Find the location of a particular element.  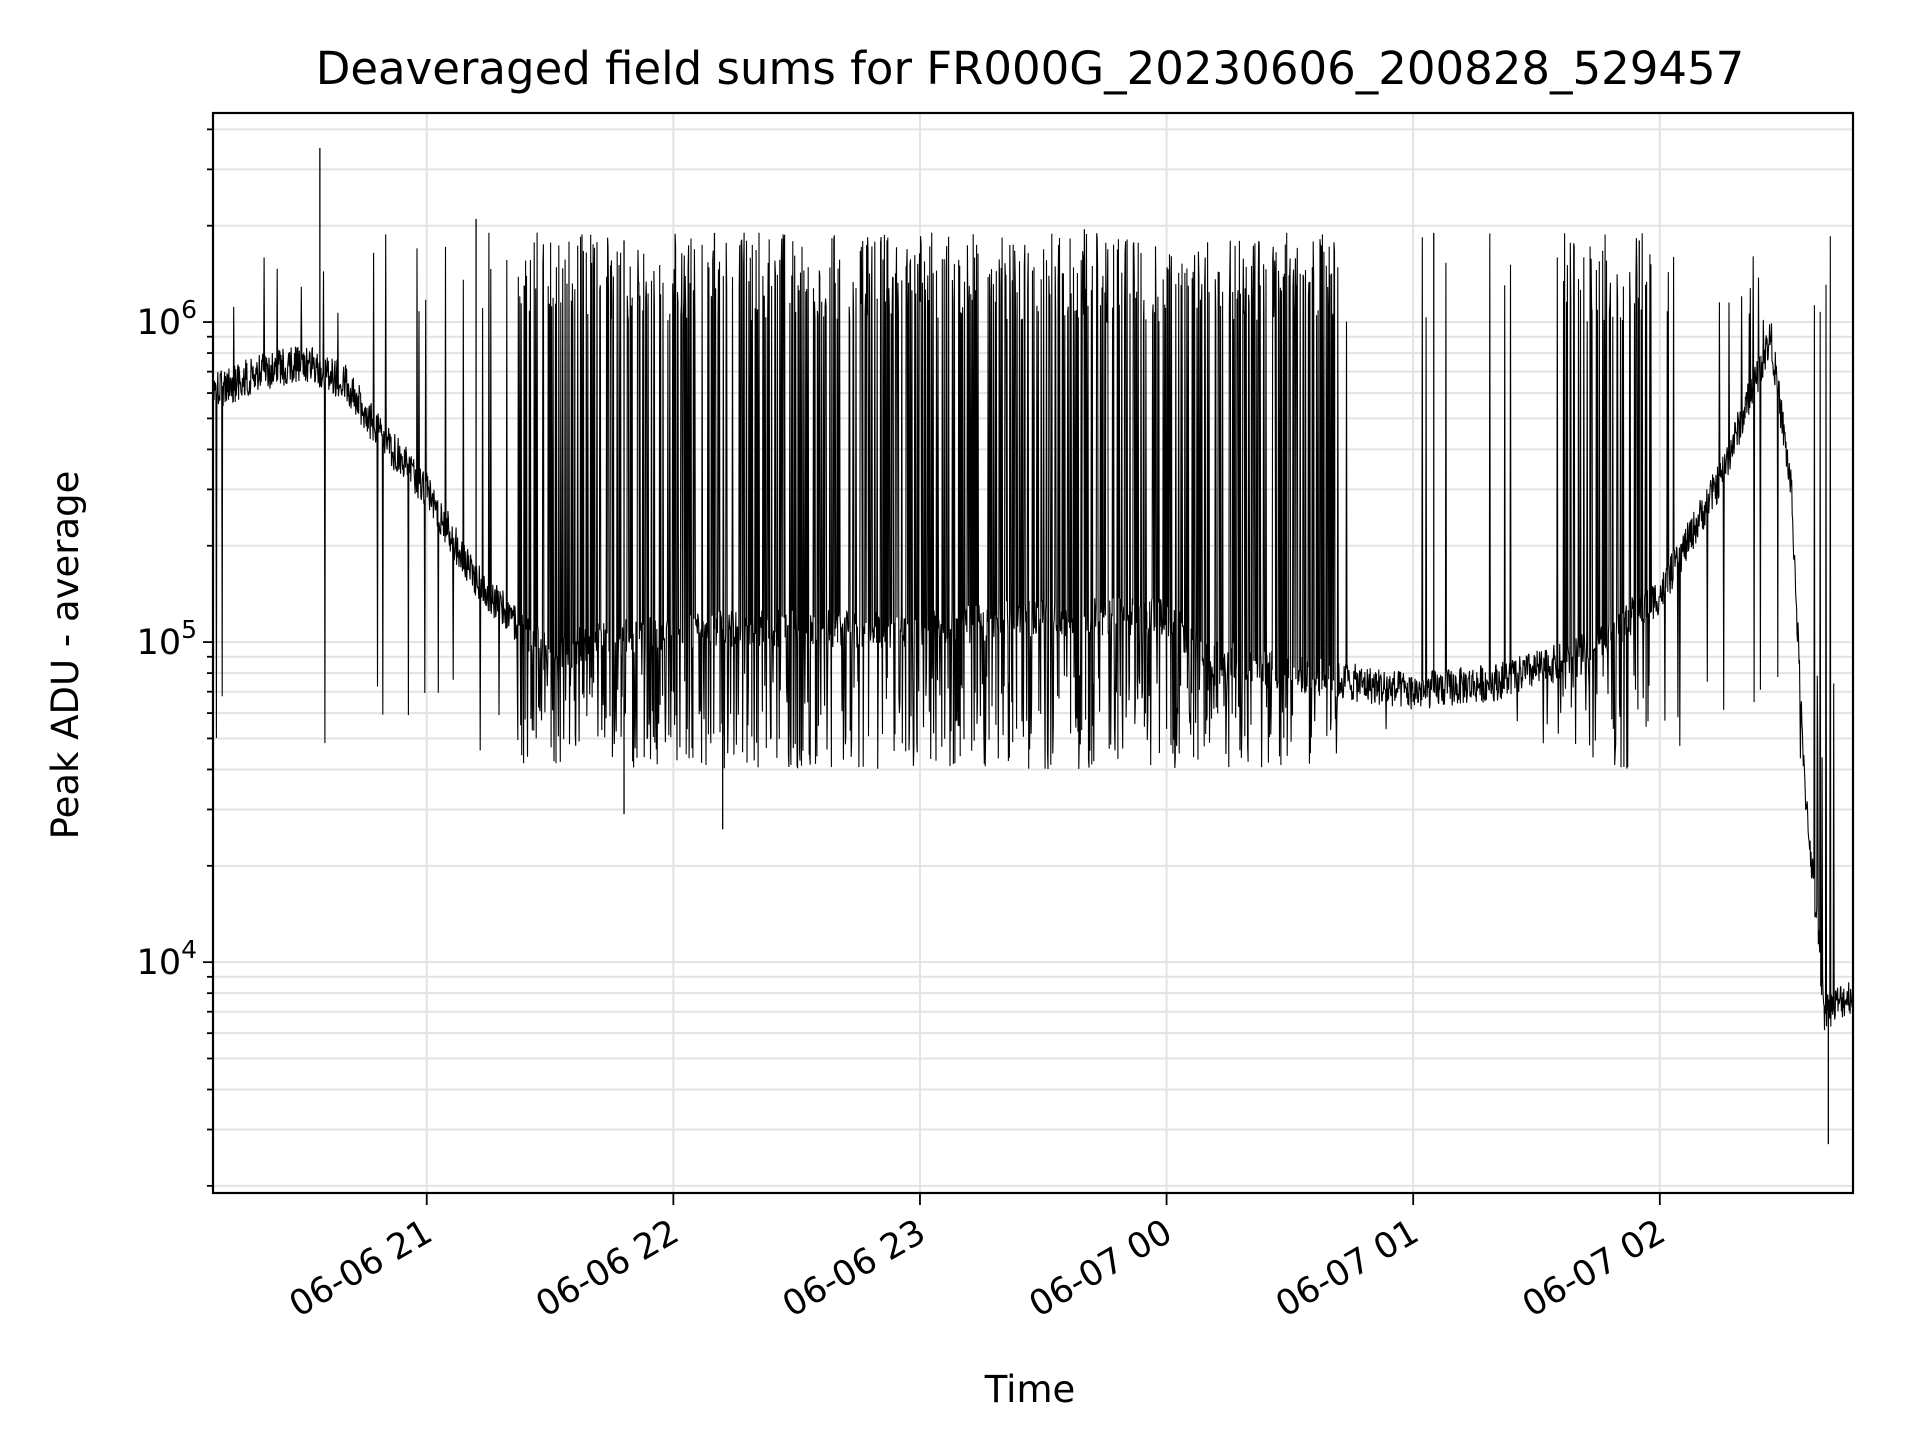

y-axis-label: Peak ADU - average is located at coordinates (65, 655).